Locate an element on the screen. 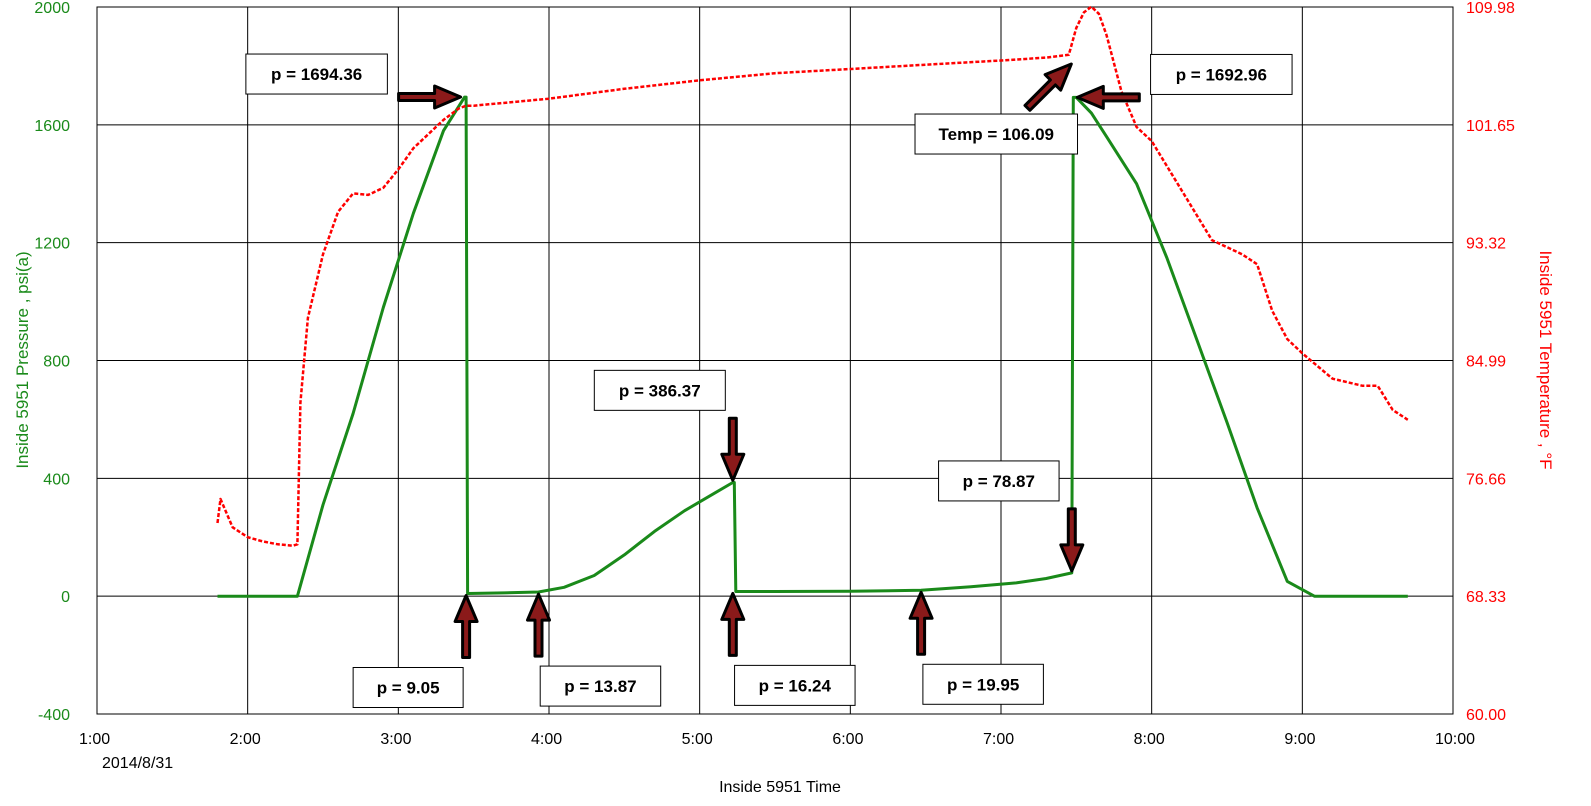  annotation-label: p = 19.95 is located at coordinates (983, 684).